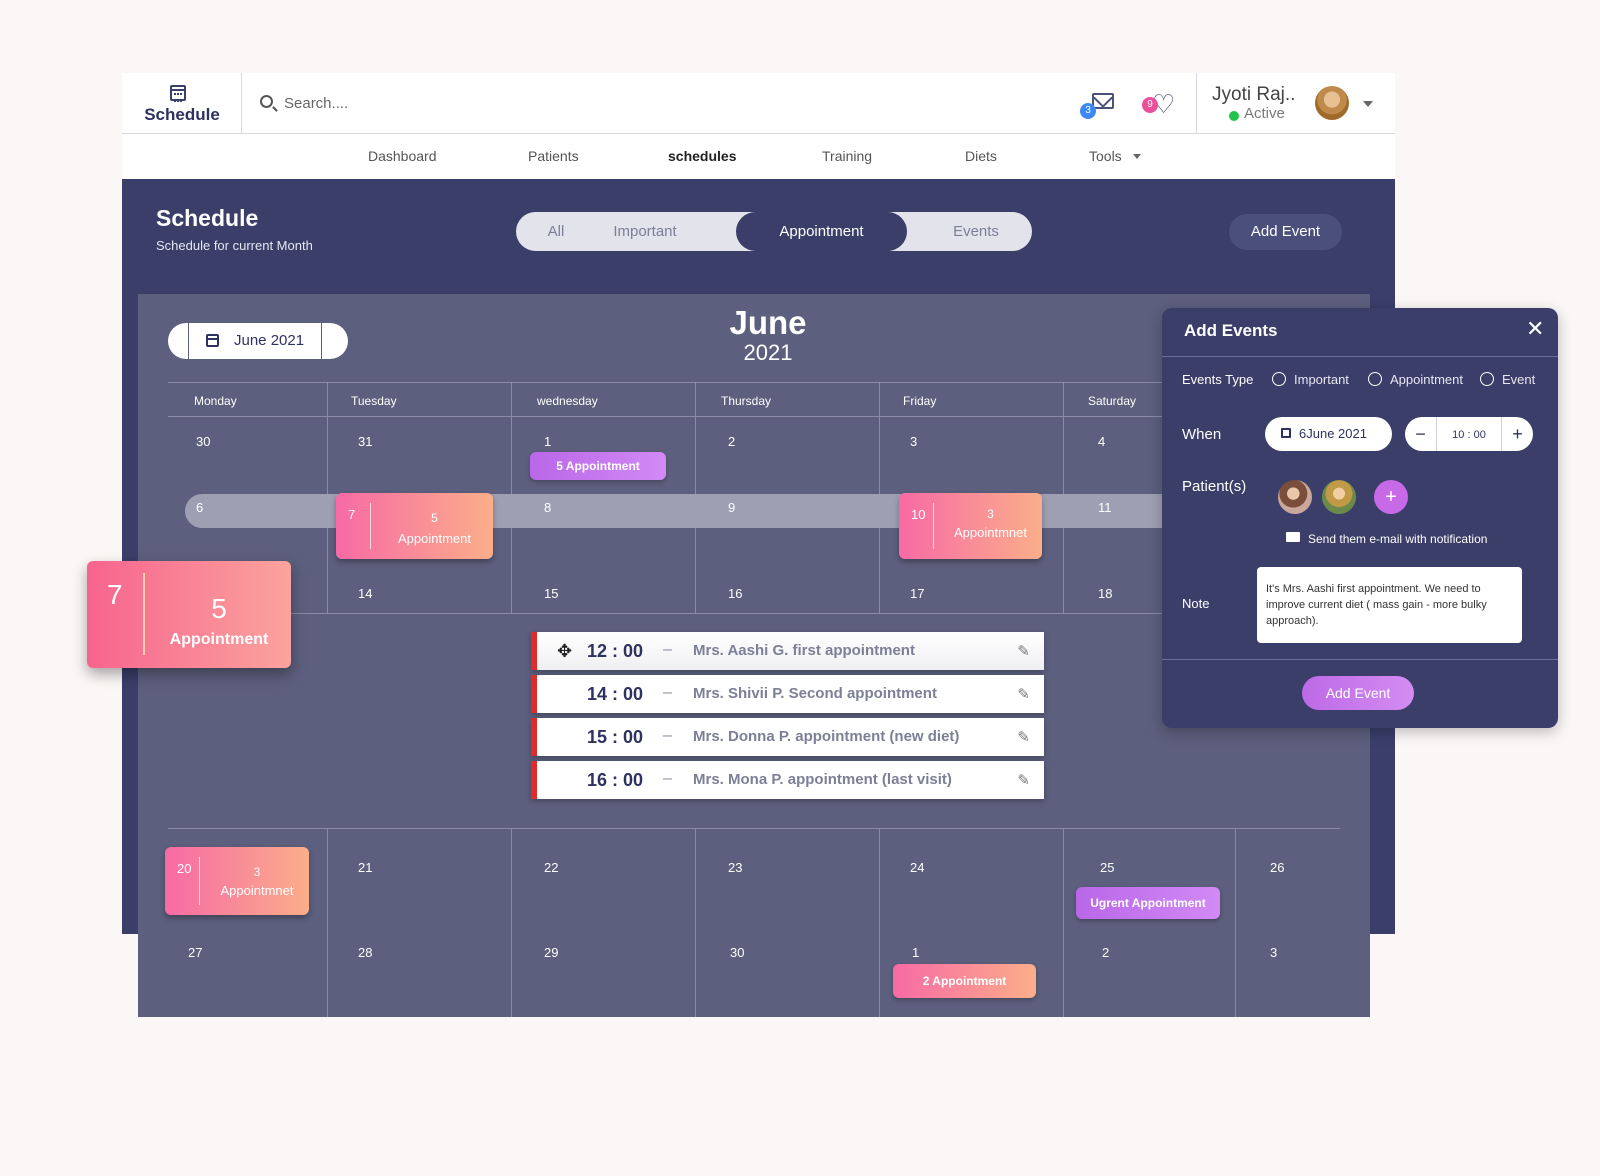 The image size is (1600, 1176). Describe the element at coordinates (1332, 103) in the screenshot. I see `user-avatar` at that location.